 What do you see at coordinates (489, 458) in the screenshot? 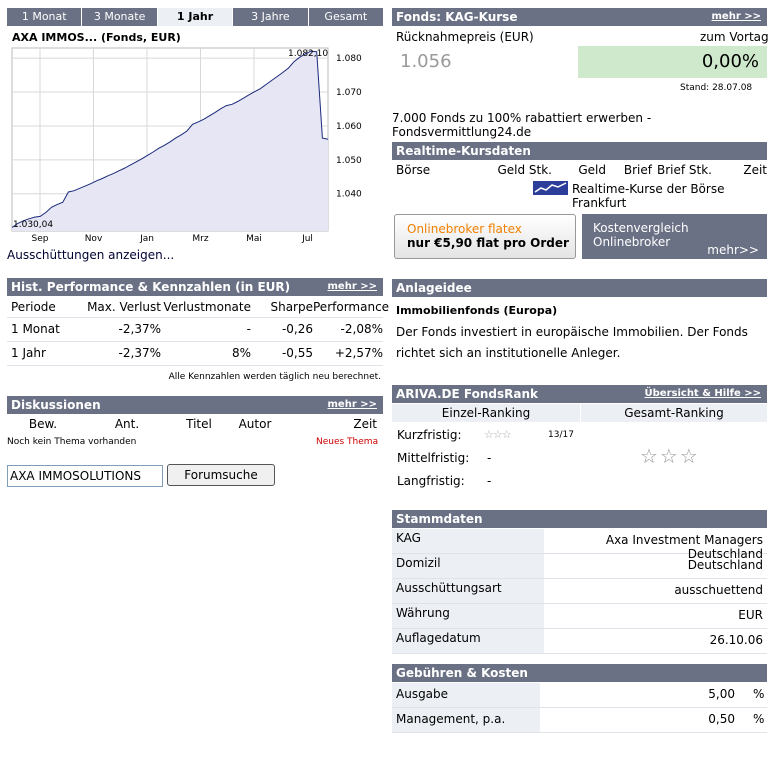
I see `rank-value-mittel: -` at bounding box center [489, 458].